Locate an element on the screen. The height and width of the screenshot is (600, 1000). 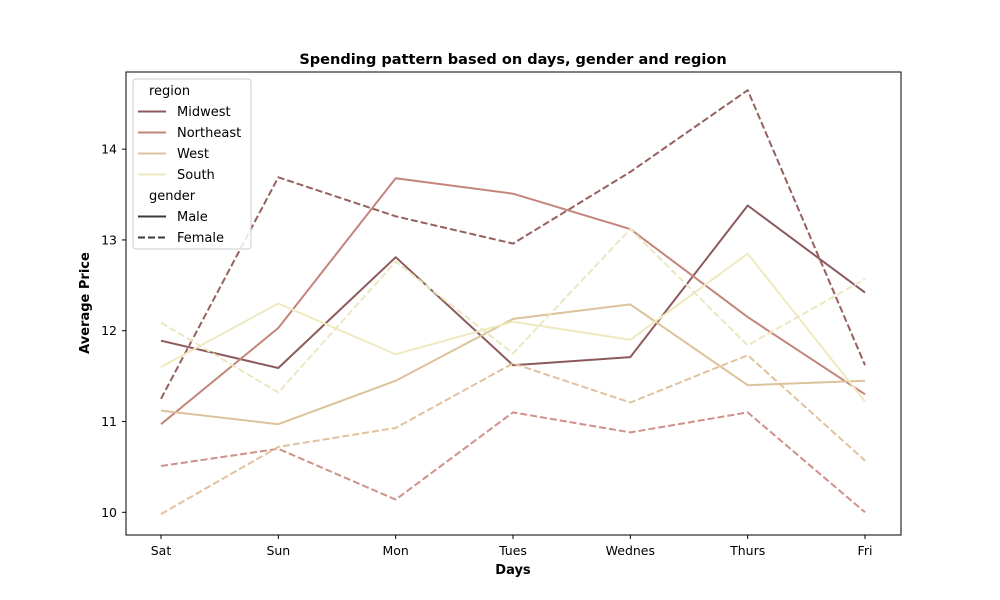
y-axis: 10 11 12 13 14 is located at coordinates (113, 331).